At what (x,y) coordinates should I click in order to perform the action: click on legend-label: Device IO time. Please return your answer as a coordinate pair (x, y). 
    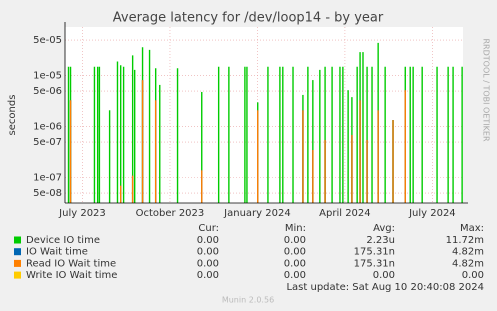
    Looking at the image, I should click on (63, 240).